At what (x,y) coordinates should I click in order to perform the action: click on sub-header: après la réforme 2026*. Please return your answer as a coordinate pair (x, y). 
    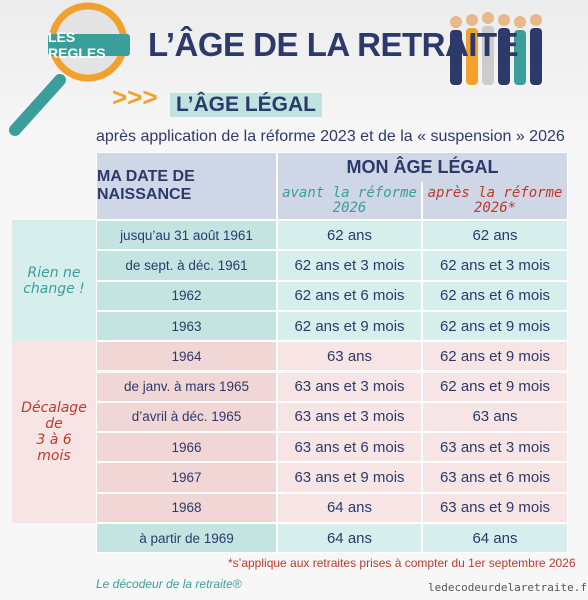
    Looking at the image, I should click on (495, 201).